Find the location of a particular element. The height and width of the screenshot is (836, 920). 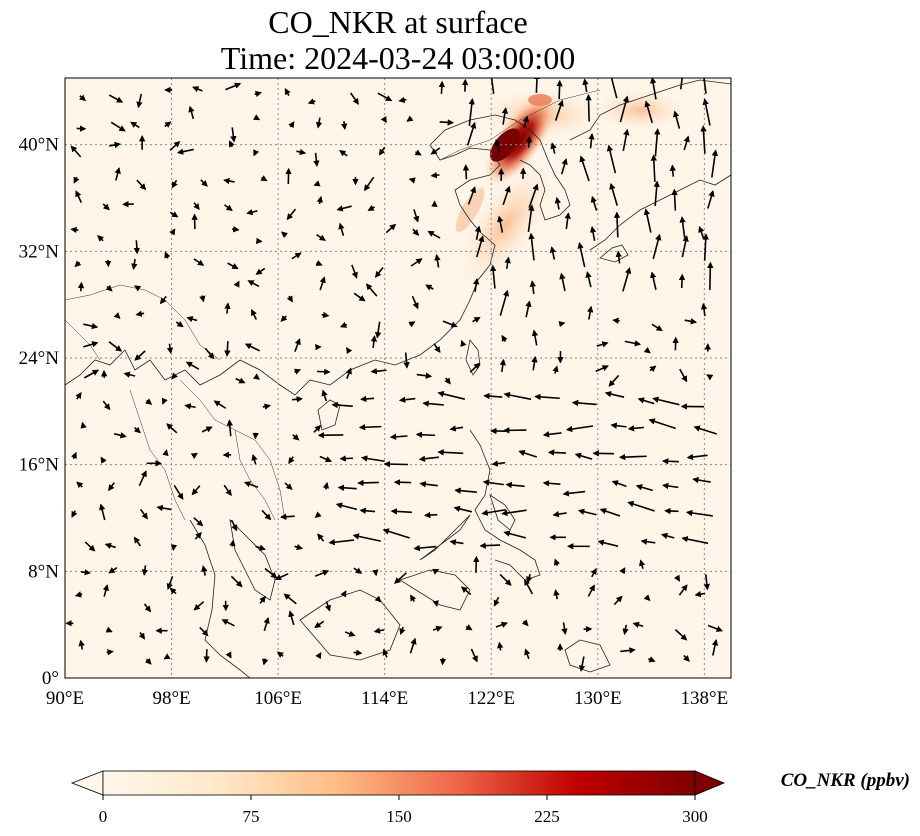

lat-tick-label: 16°N is located at coordinates (39, 465).